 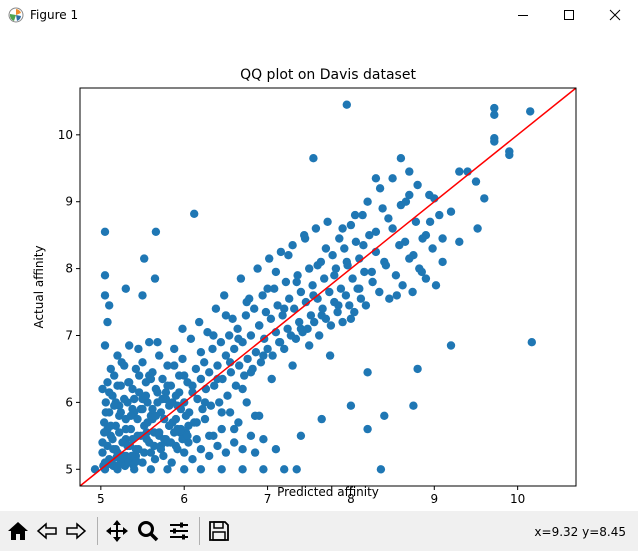 What do you see at coordinates (18, 531) in the screenshot?
I see `home-button` at bounding box center [18, 531].